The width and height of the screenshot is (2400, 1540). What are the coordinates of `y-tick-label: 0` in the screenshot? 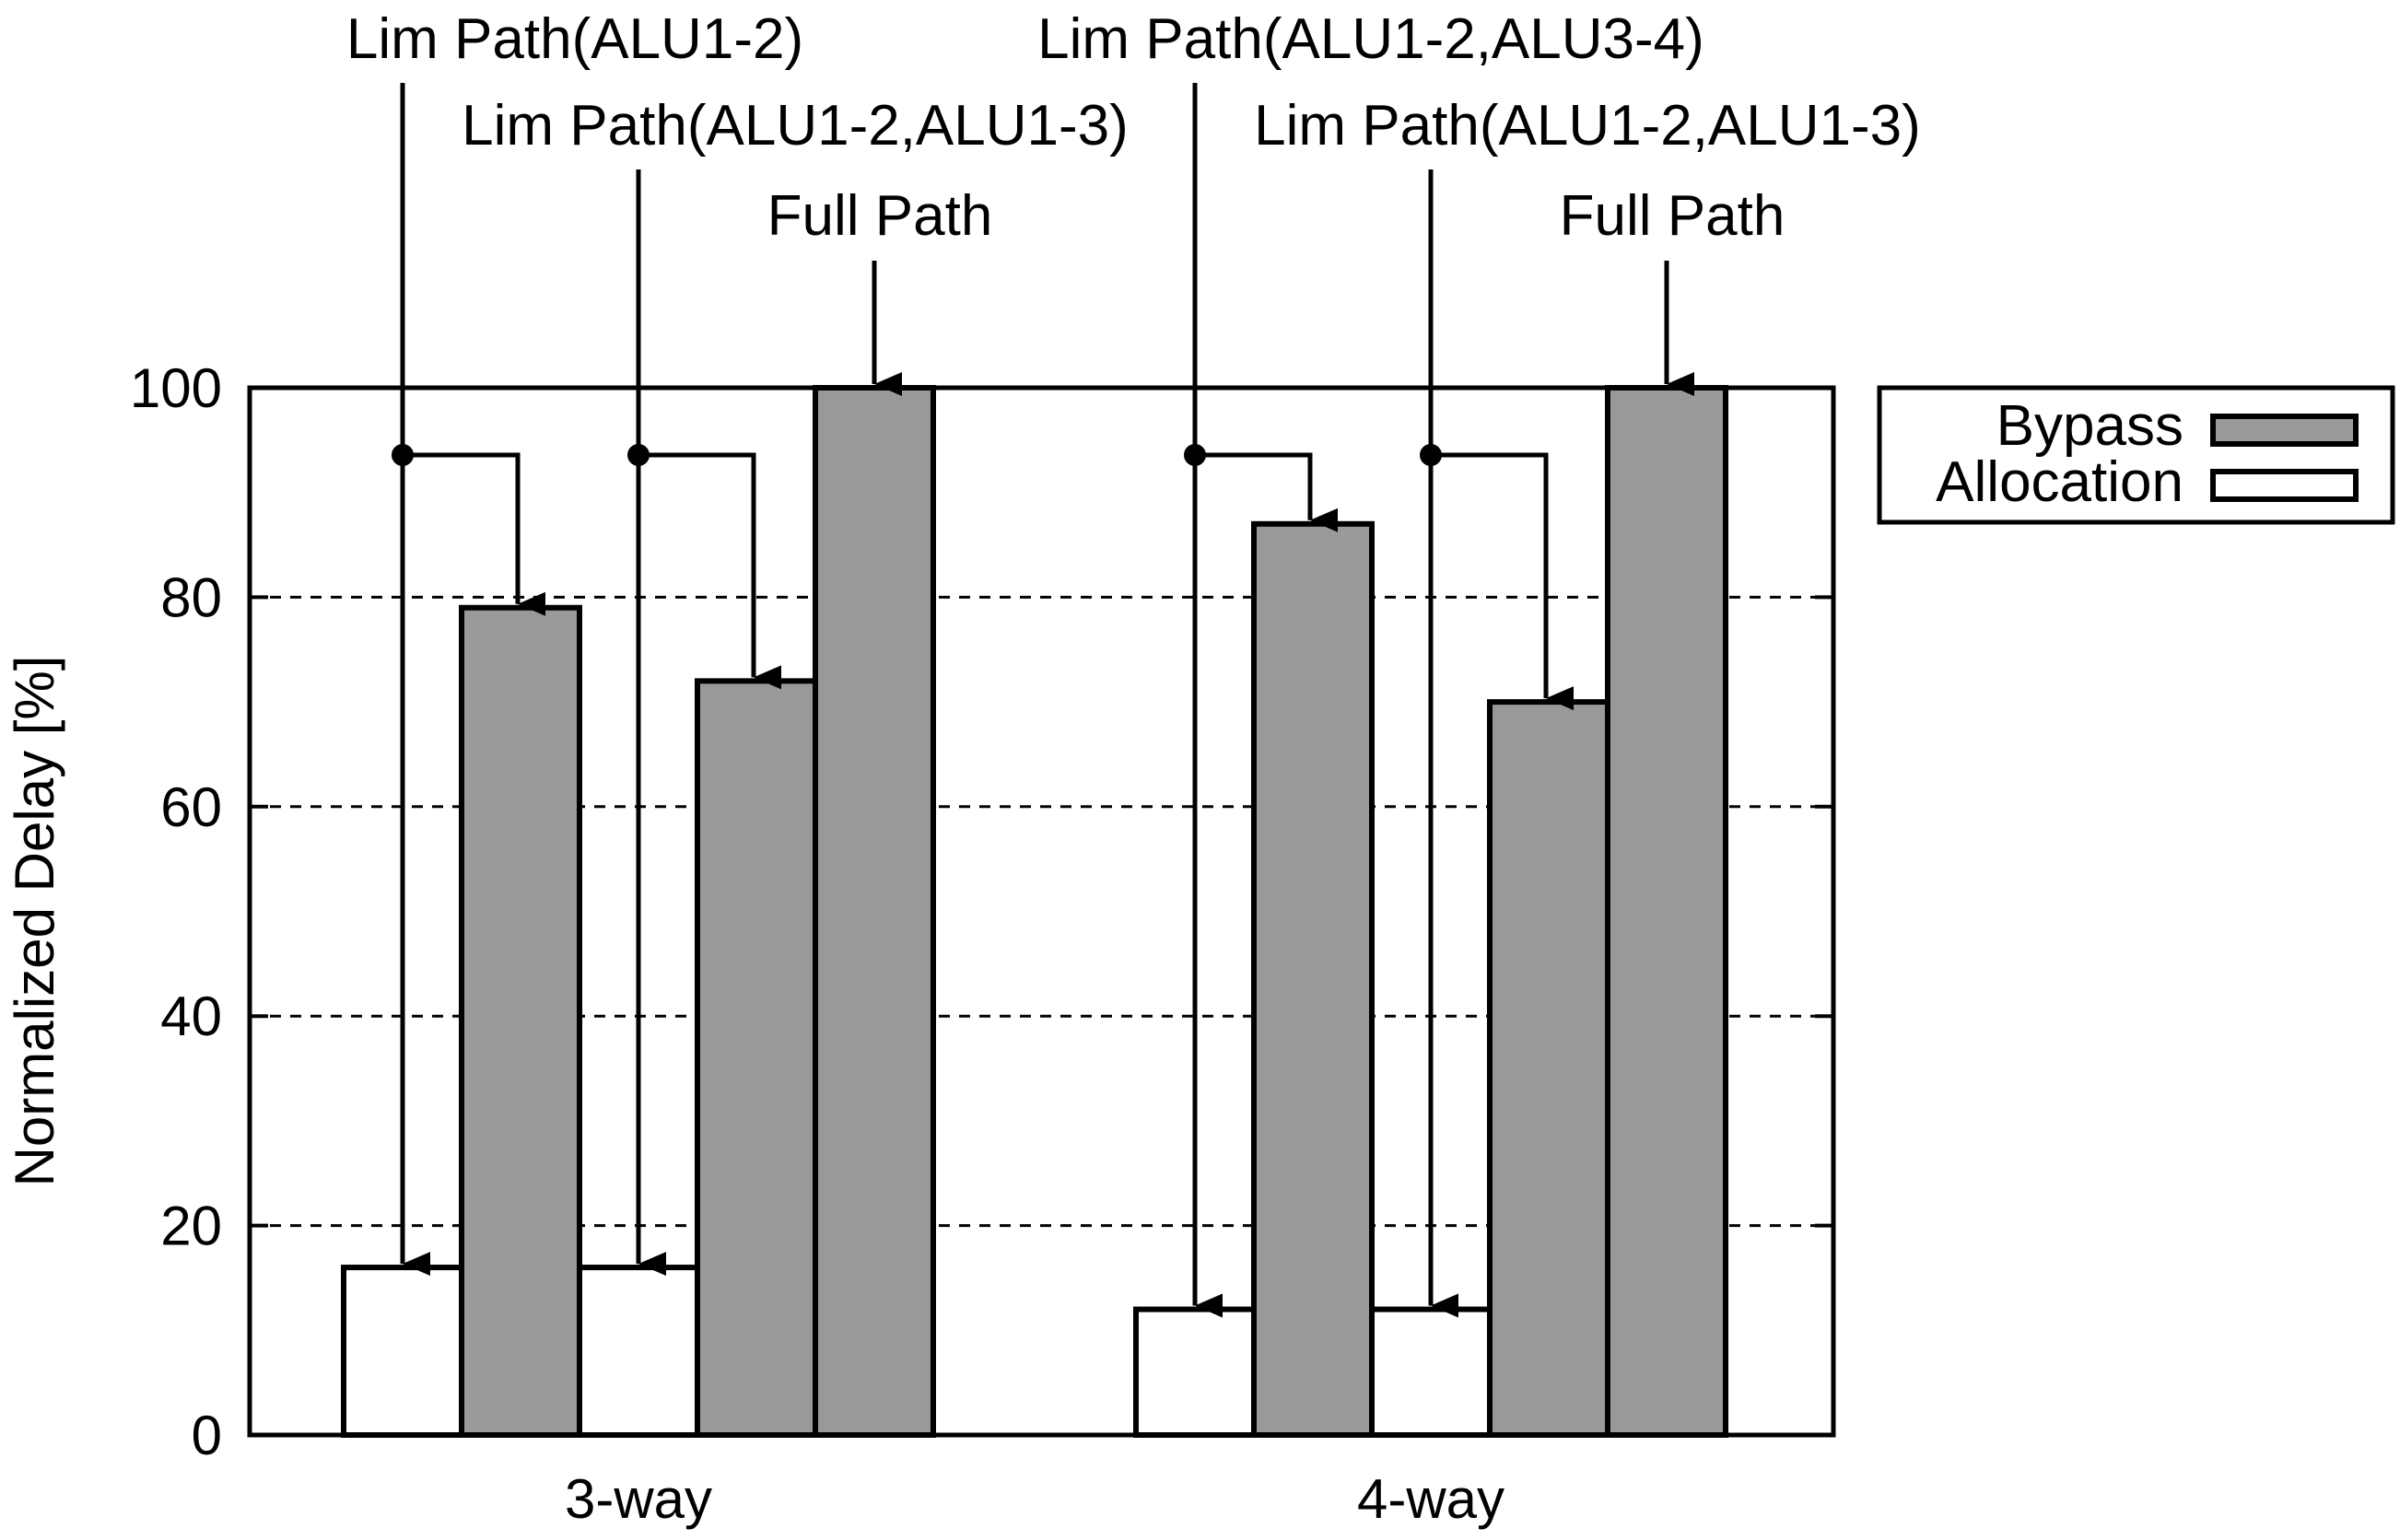 It's located at (207, 1435).